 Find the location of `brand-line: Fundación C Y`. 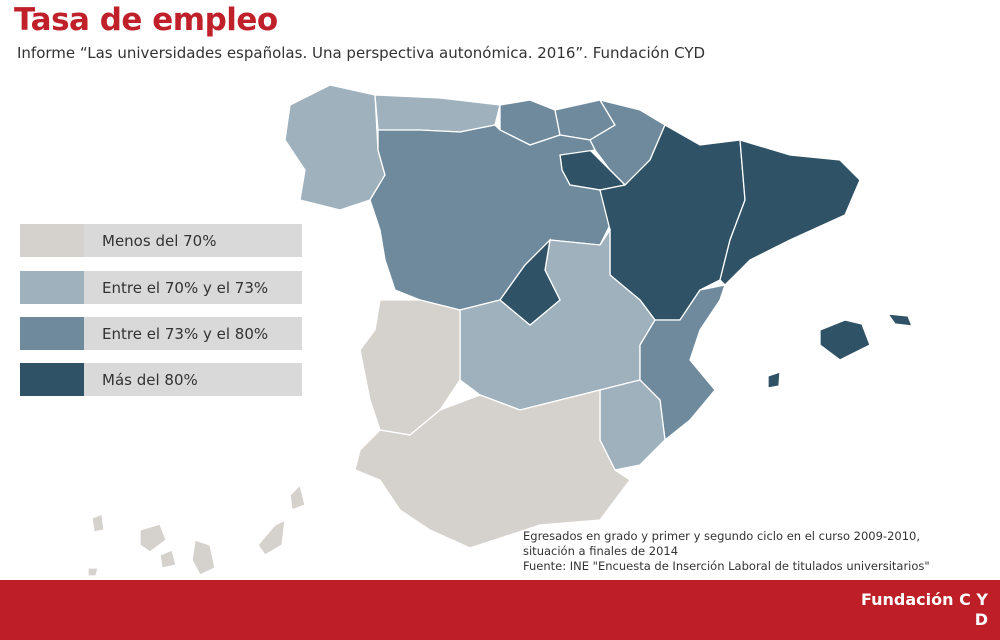

brand-line: Fundación C Y is located at coordinates (924, 599).